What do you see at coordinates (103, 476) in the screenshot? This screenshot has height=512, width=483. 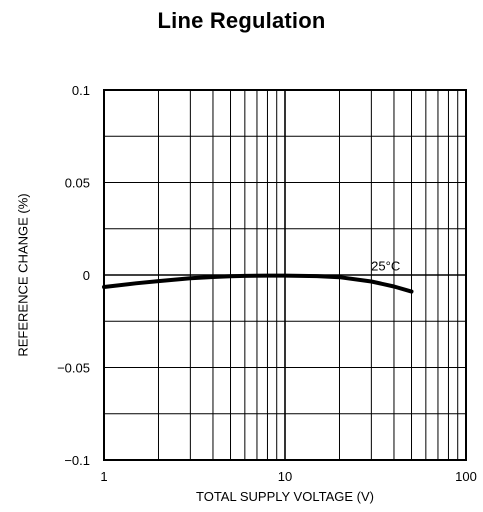 I see `x-tick-label: 1` at bounding box center [103, 476].